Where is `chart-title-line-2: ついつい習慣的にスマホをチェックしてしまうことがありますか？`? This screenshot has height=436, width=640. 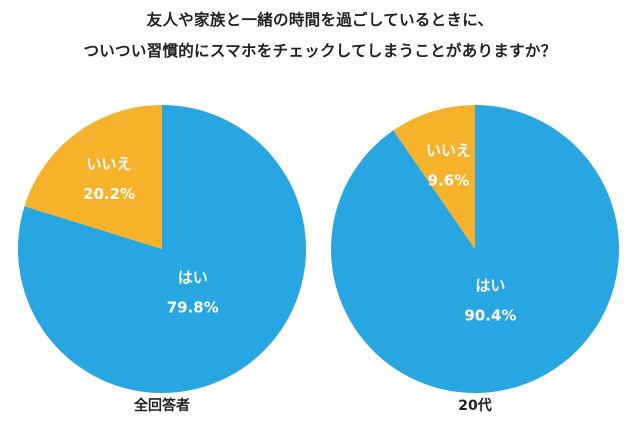
chart-title-line-2: ついつい習慣的にスマホをチェックしてしまうことがありますか？ is located at coordinates (320, 51).